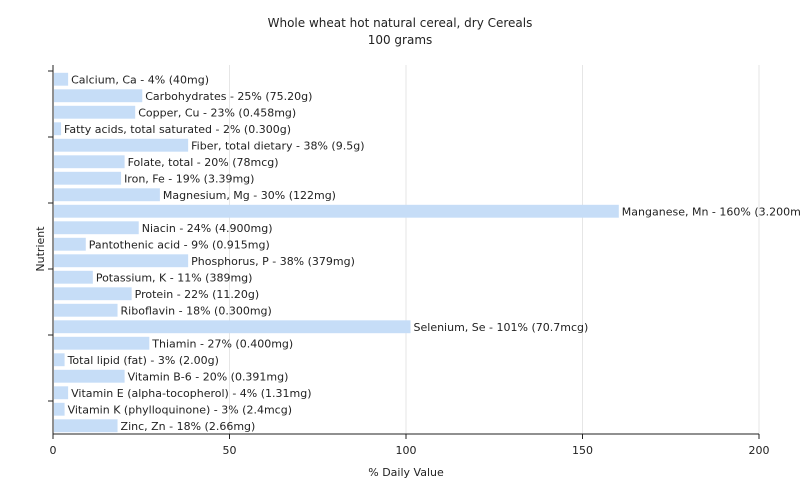  I want to click on bar-label: Manganese, Mn - 160% (3.200mg), so click(711, 211).